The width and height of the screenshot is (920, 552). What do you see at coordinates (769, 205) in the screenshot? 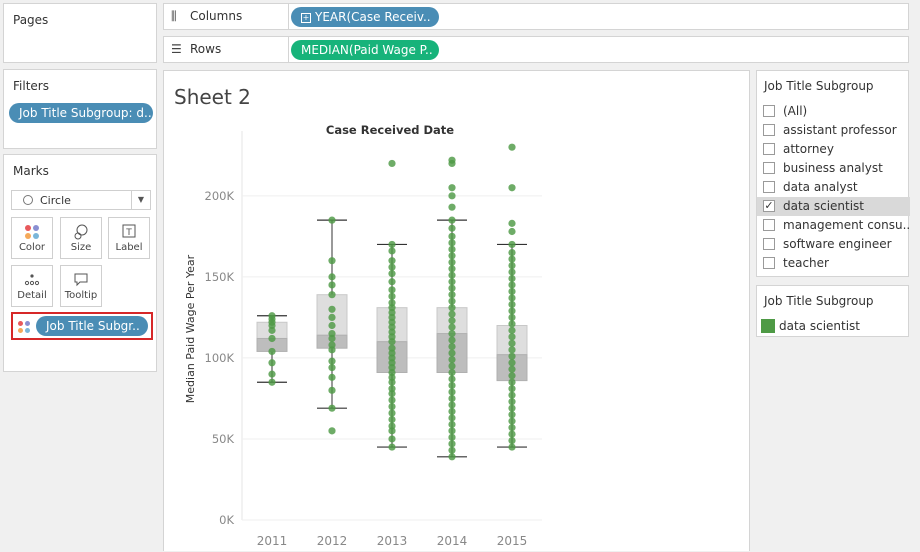
I see `checkbox: ✓` at bounding box center [769, 205].